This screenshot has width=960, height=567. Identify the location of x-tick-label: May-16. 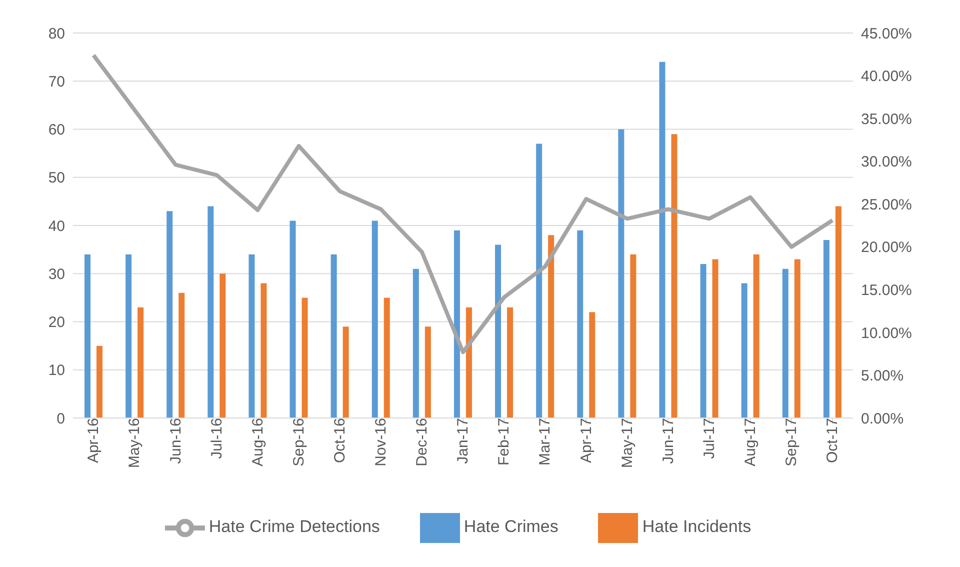
(135, 443).